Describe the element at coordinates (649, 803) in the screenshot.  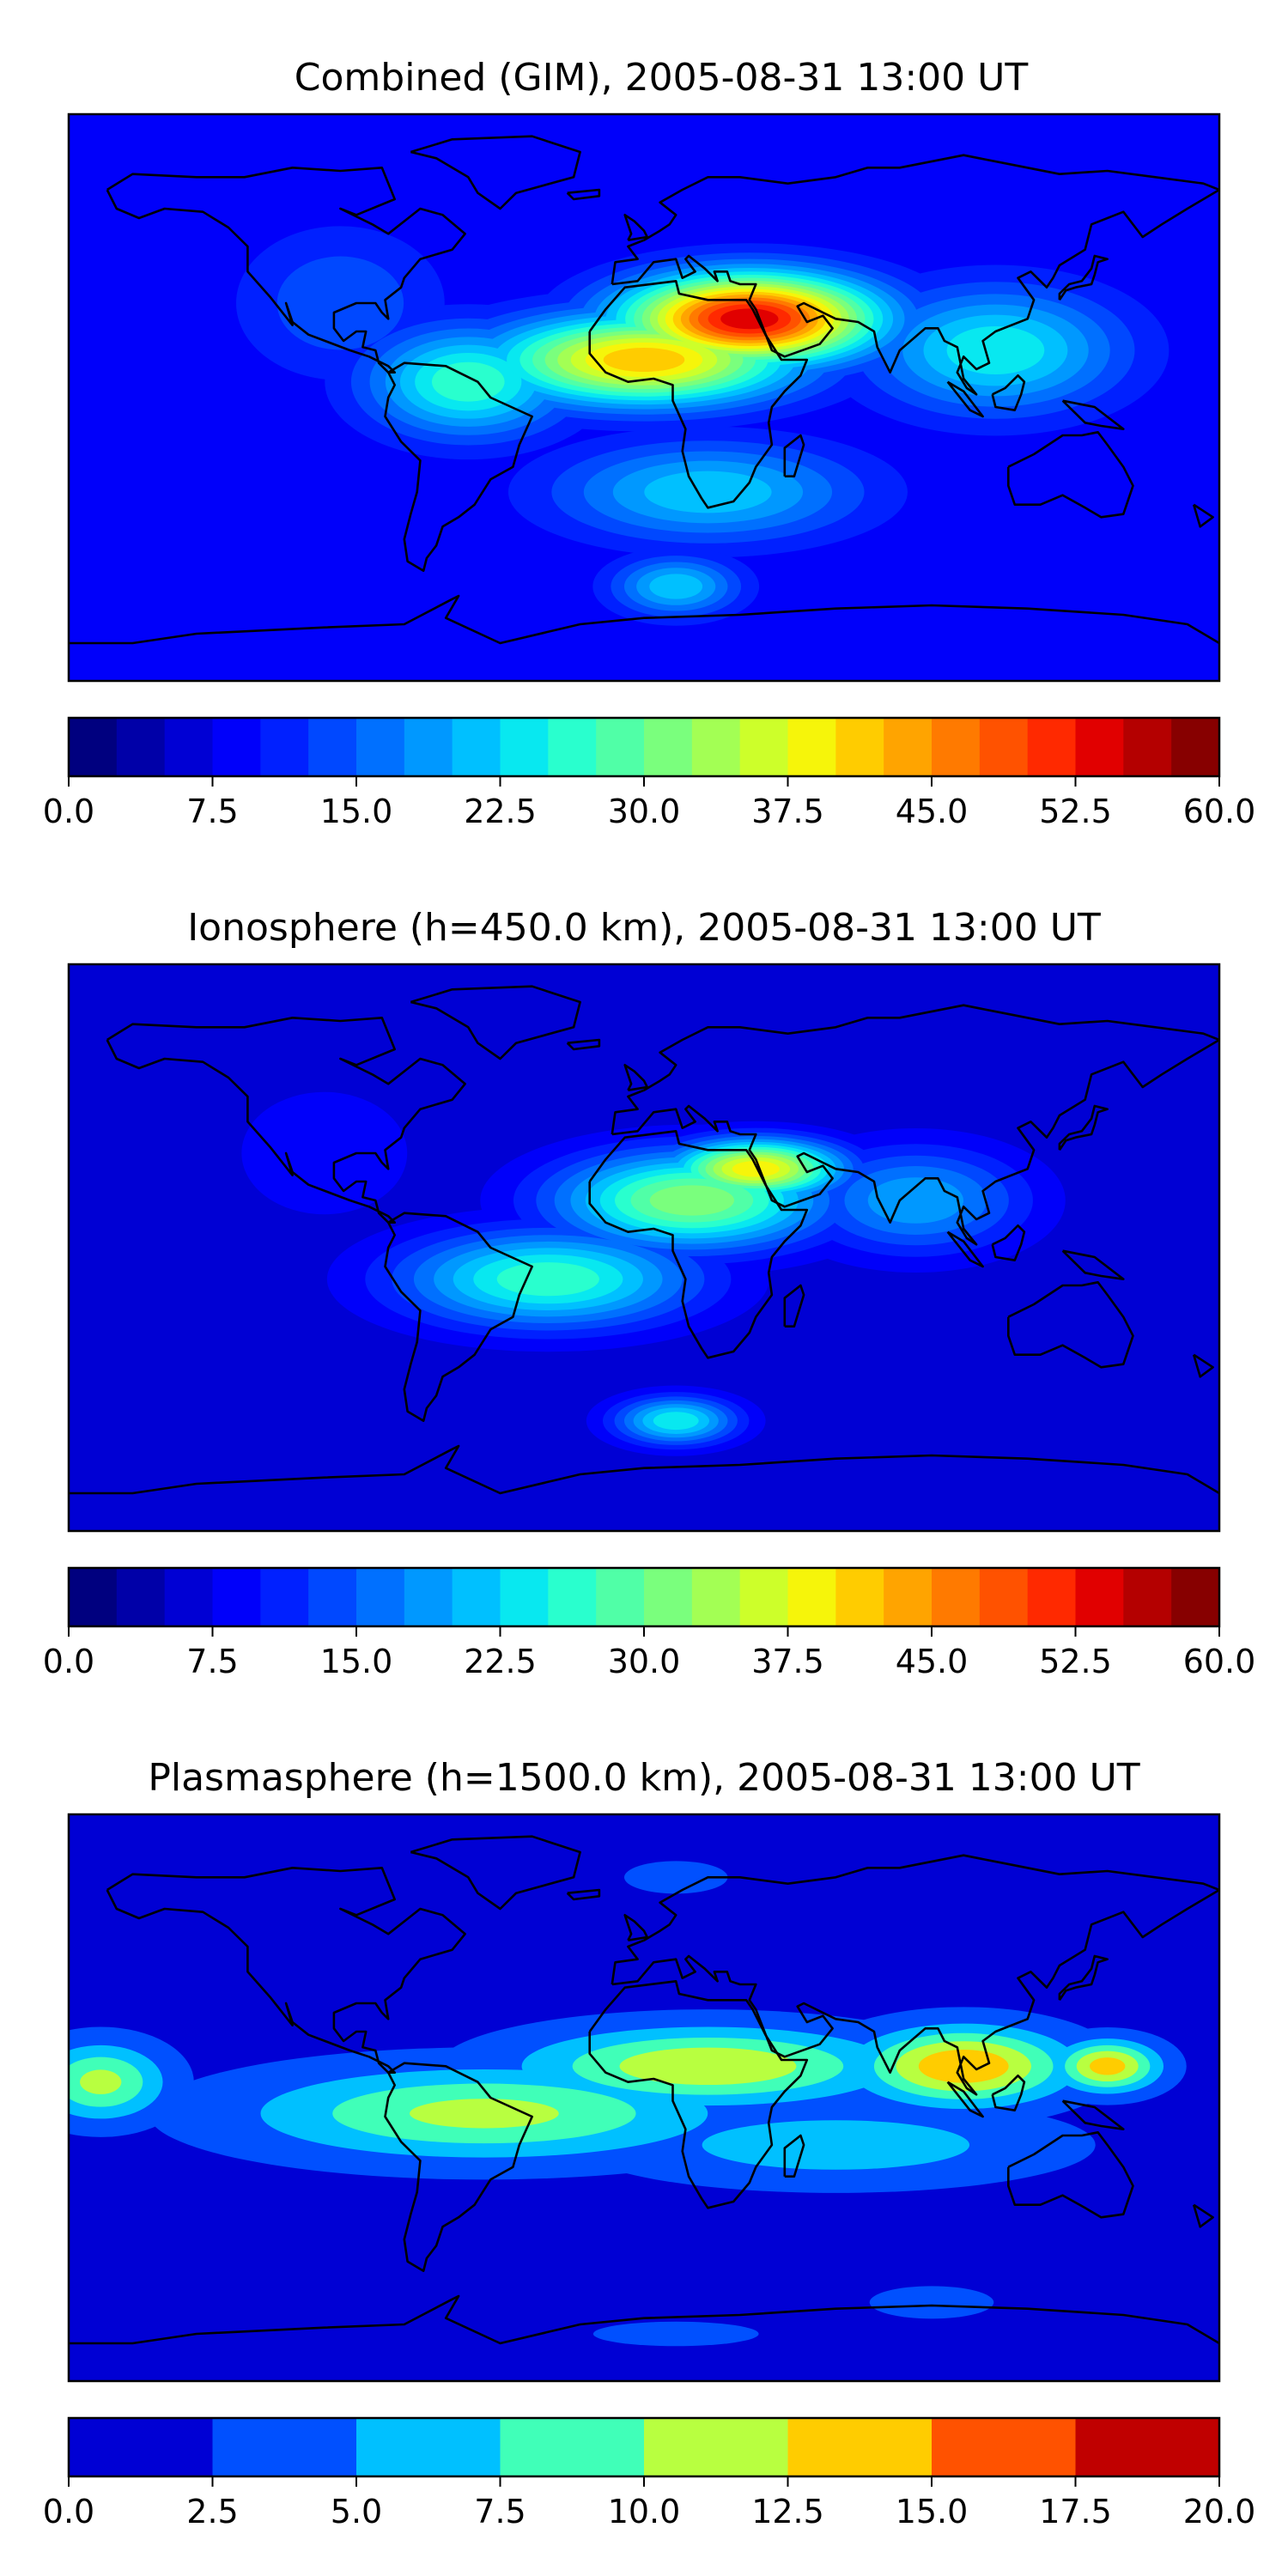
I see `panel-1-colorbar-ticks: 0.0 7.5 15.0 22.5 30.0 37.5 45.0 52.5 60.0` at that location.